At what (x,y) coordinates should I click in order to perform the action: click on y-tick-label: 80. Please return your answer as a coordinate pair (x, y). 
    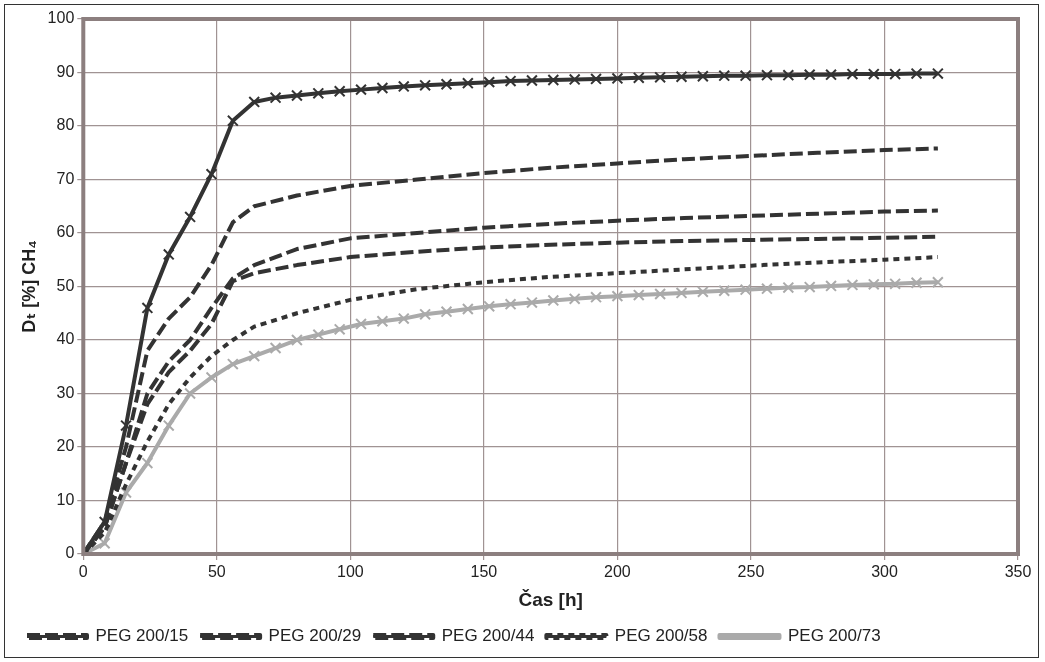
    Looking at the image, I should click on (65, 125).